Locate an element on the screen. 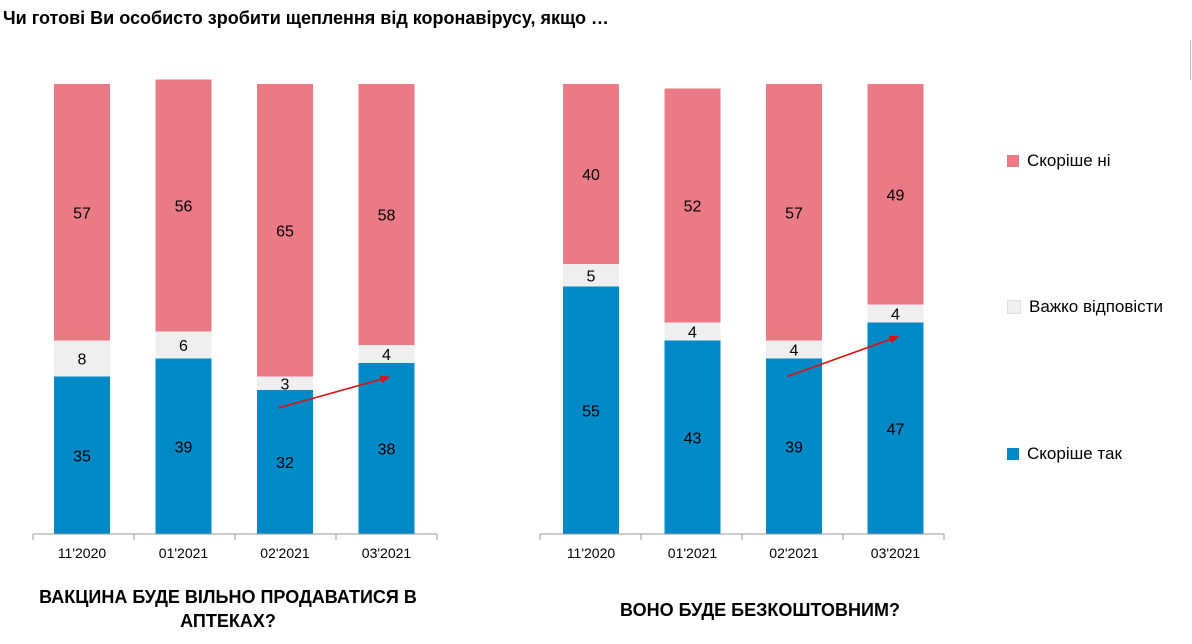 The image size is (1192, 644). data-label-no-1-0: 40 is located at coordinates (591, 175).